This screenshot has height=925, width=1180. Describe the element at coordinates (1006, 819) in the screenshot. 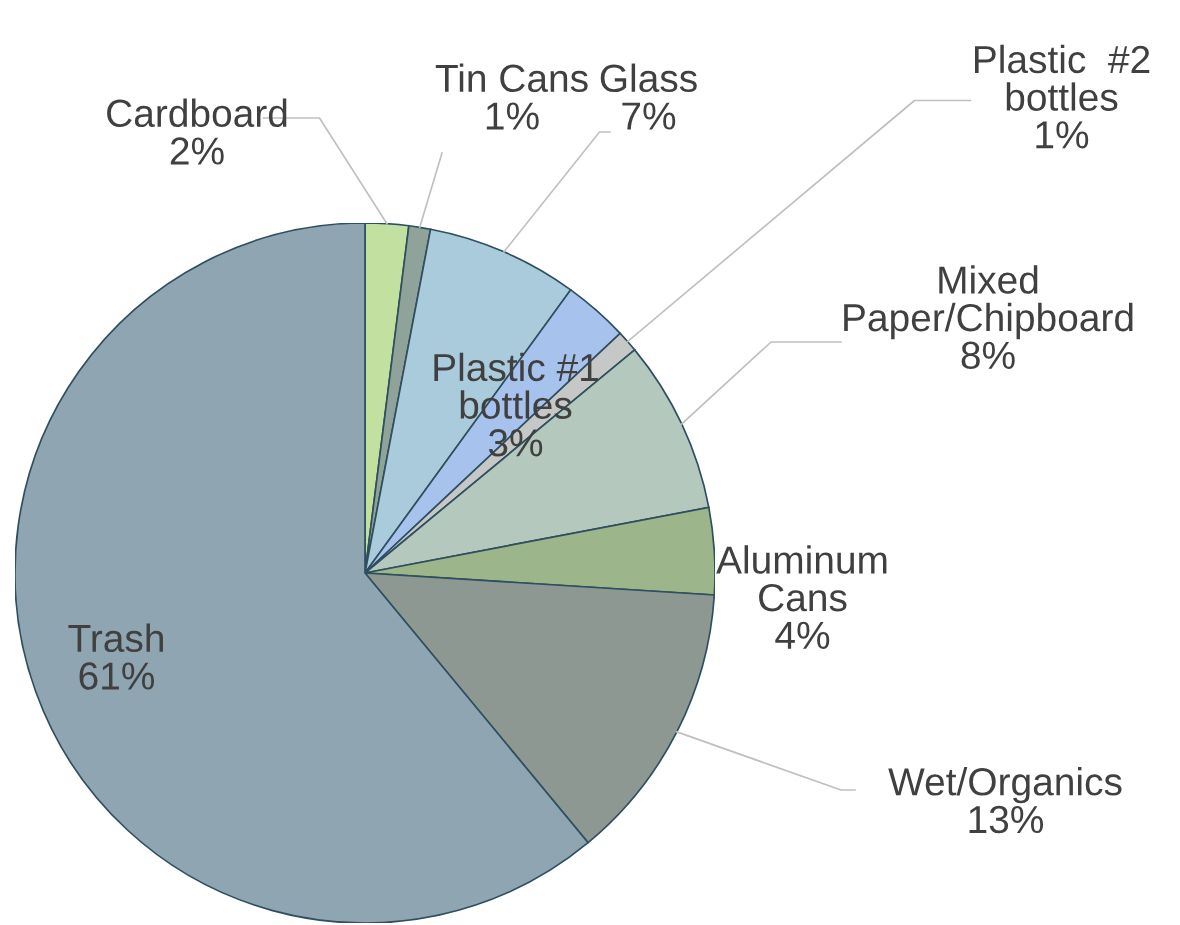

I see `data-label: 13%` at that location.